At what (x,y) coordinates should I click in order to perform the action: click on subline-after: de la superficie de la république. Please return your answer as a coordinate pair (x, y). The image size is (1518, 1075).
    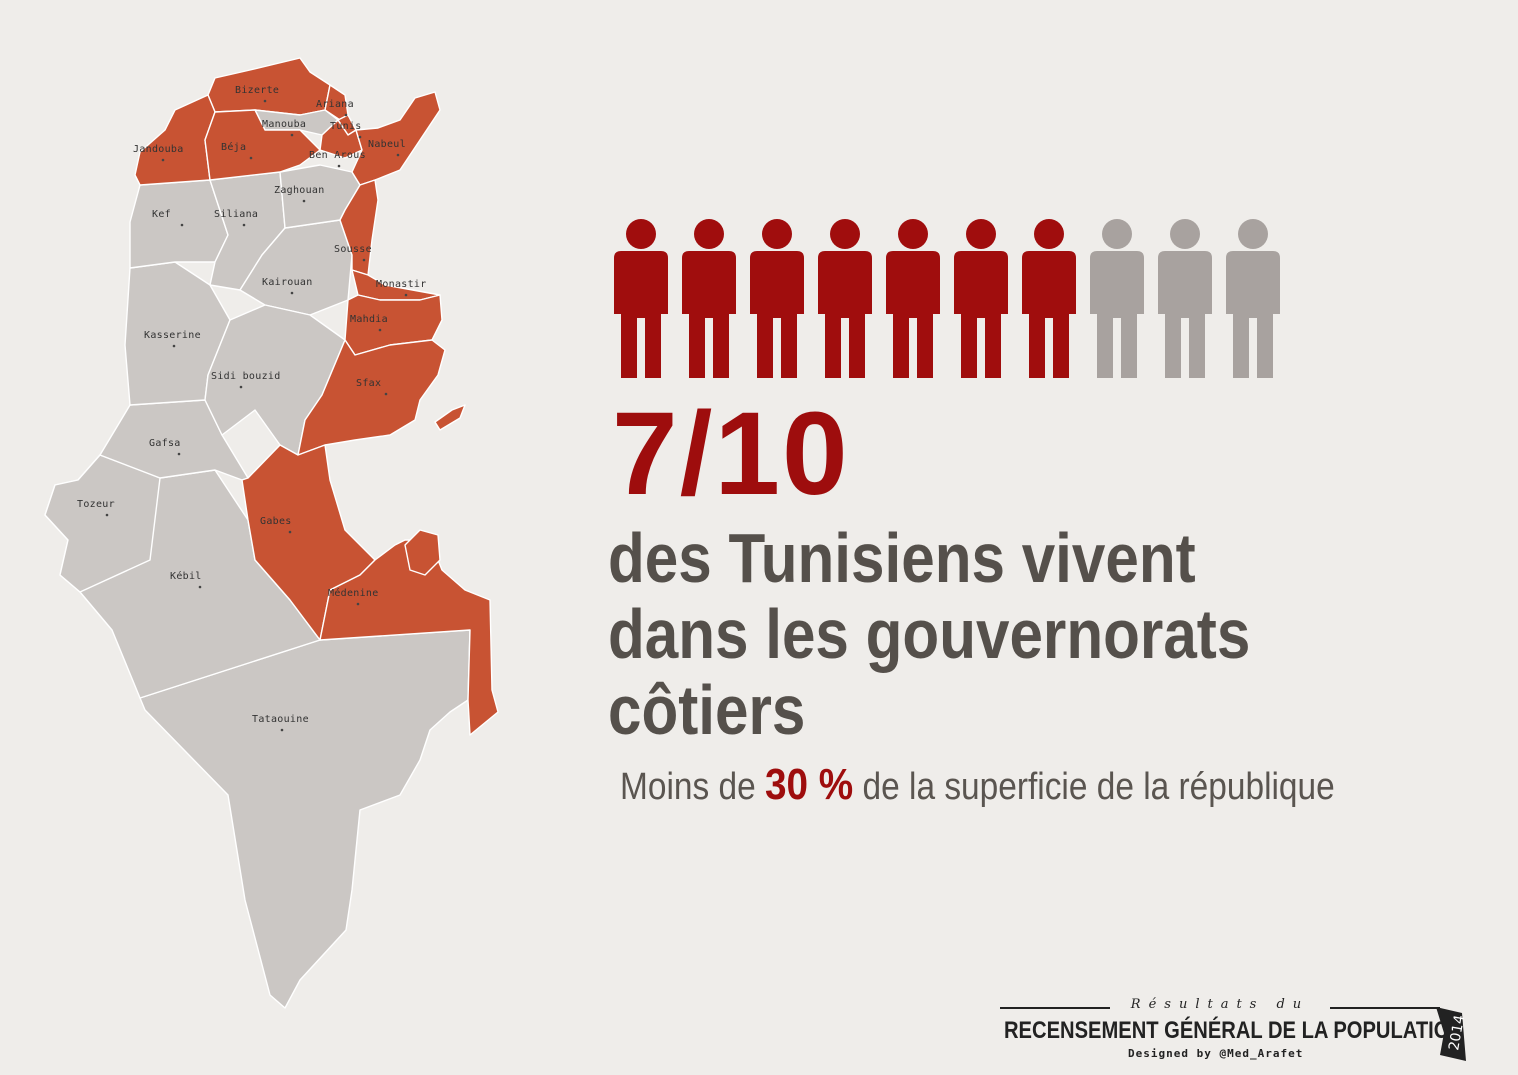
    Looking at the image, I should click on (1094, 787).